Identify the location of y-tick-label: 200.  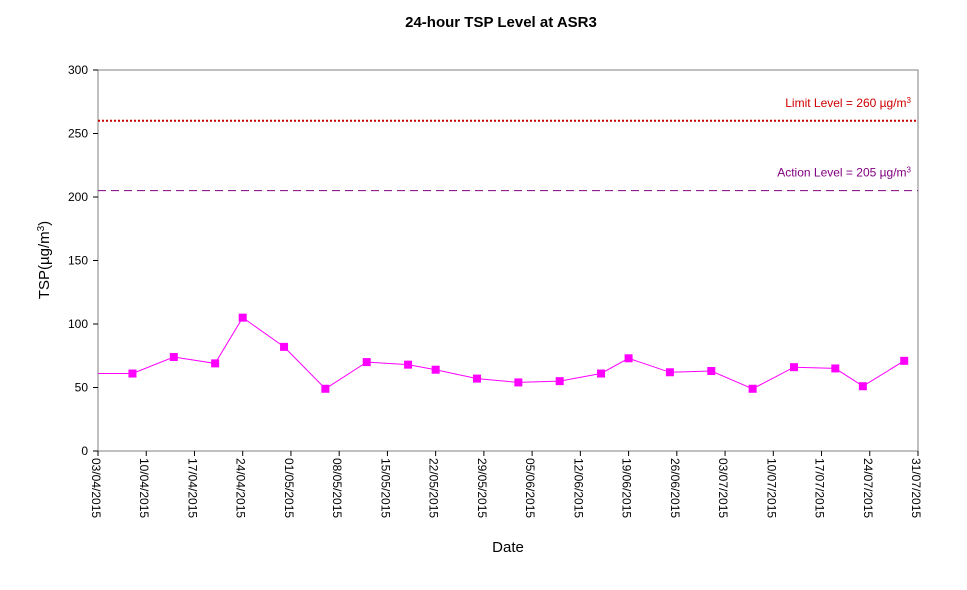
(78, 197).